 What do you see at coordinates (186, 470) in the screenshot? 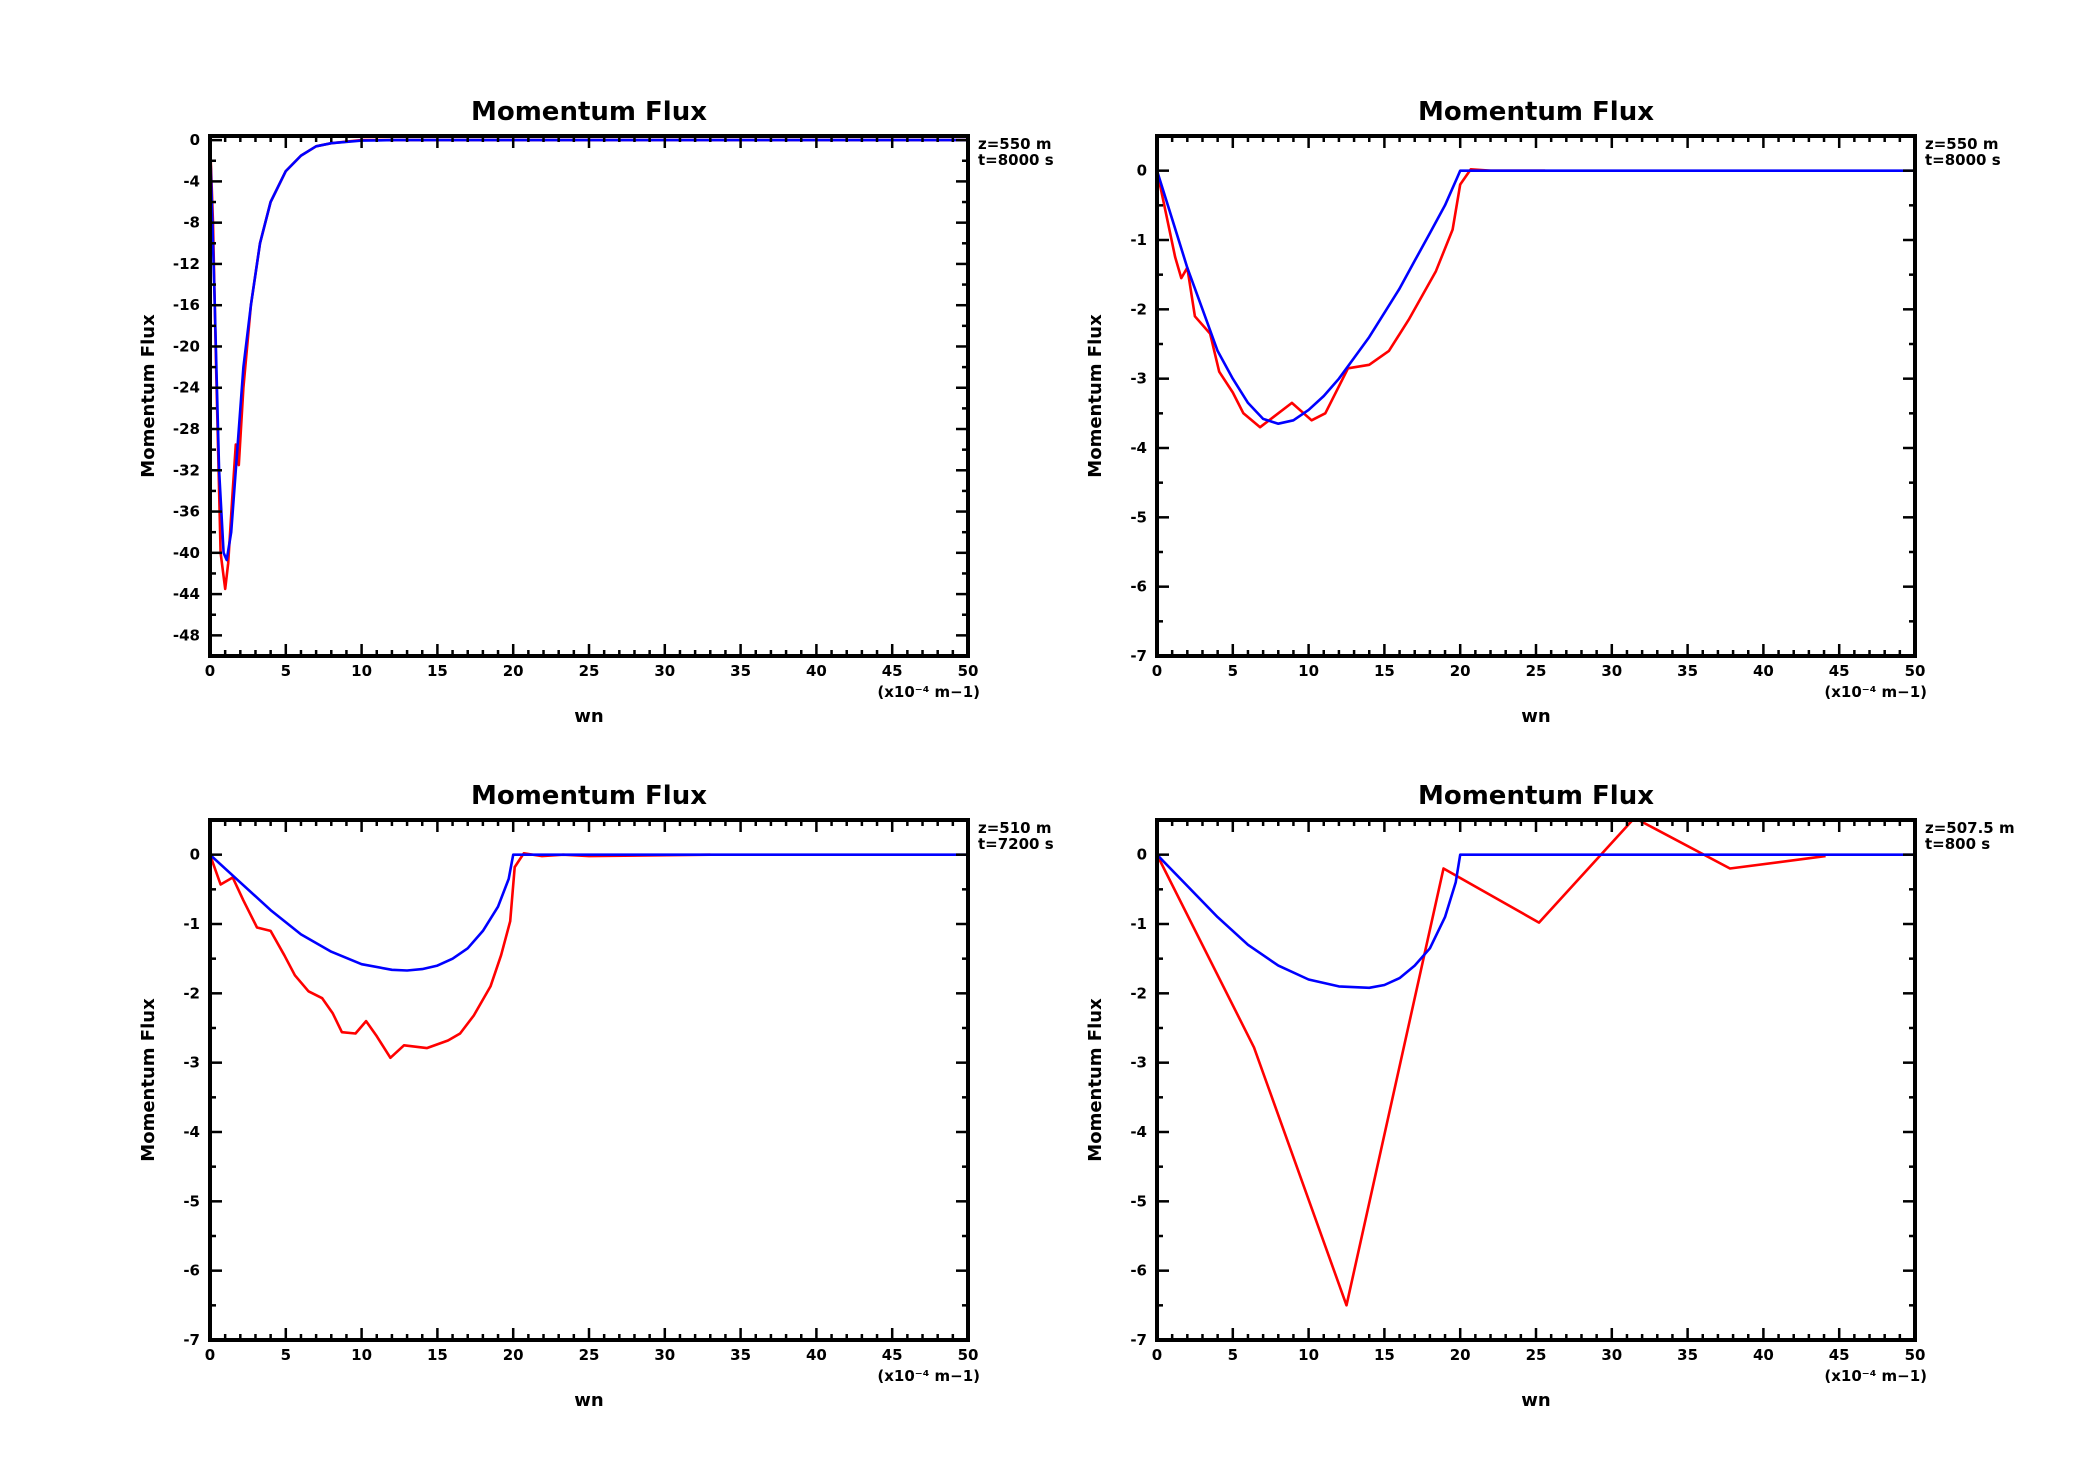
I see `y-tick-label: -32` at bounding box center [186, 470].